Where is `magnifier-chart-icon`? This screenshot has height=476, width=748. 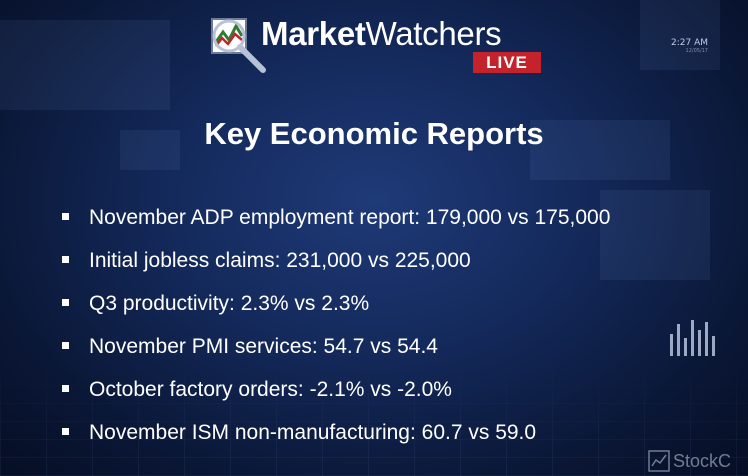 magnifier-chart-icon is located at coordinates (238, 45).